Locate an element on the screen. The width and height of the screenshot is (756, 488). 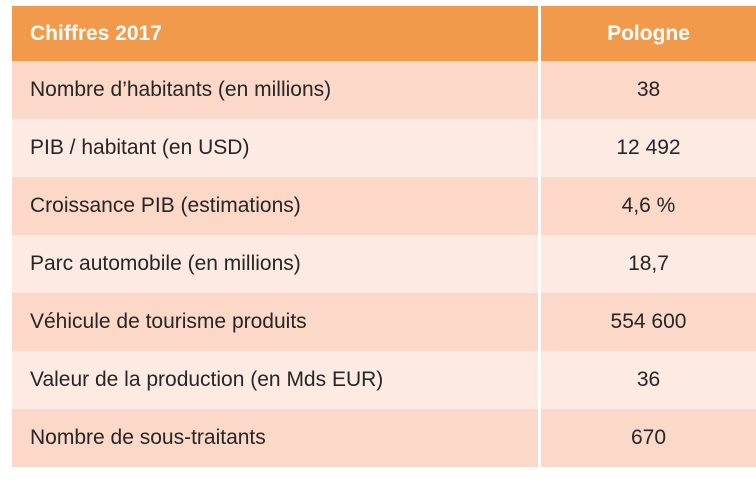
row-value: 36 is located at coordinates (647, 380).